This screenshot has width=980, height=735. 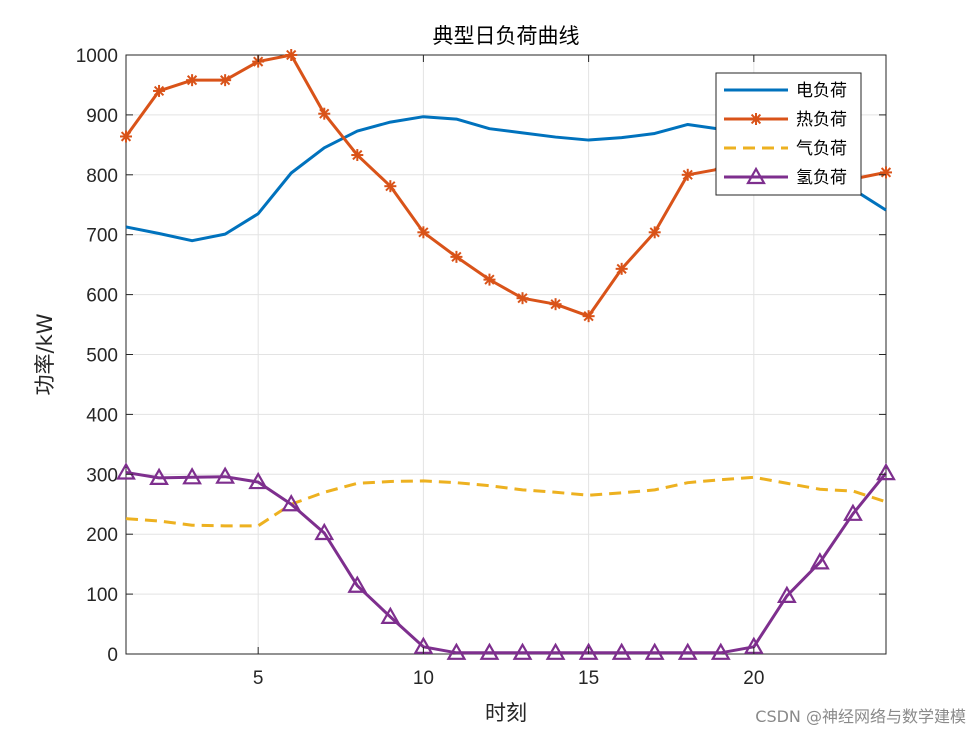 I want to click on legend-item: 热负荷, so click(x=785, y=120).